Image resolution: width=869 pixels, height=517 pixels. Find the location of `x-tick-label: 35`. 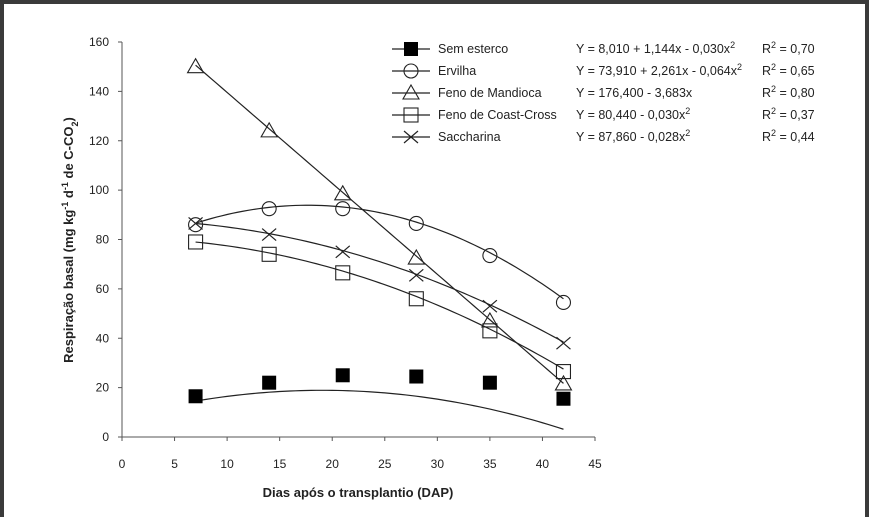

x-tick-label: 35 is located at coordinates (490, 464).